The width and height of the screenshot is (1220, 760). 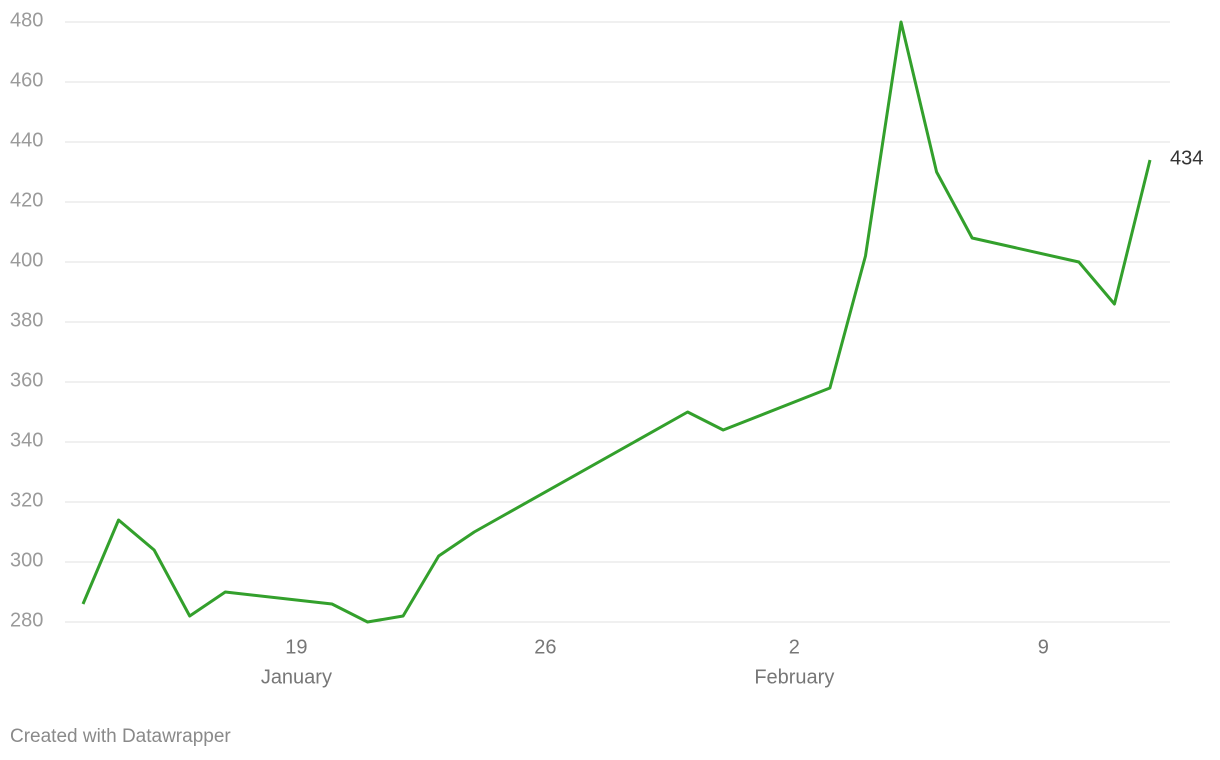 I want to click on x-month-label: February, so click(x=794, y=677).